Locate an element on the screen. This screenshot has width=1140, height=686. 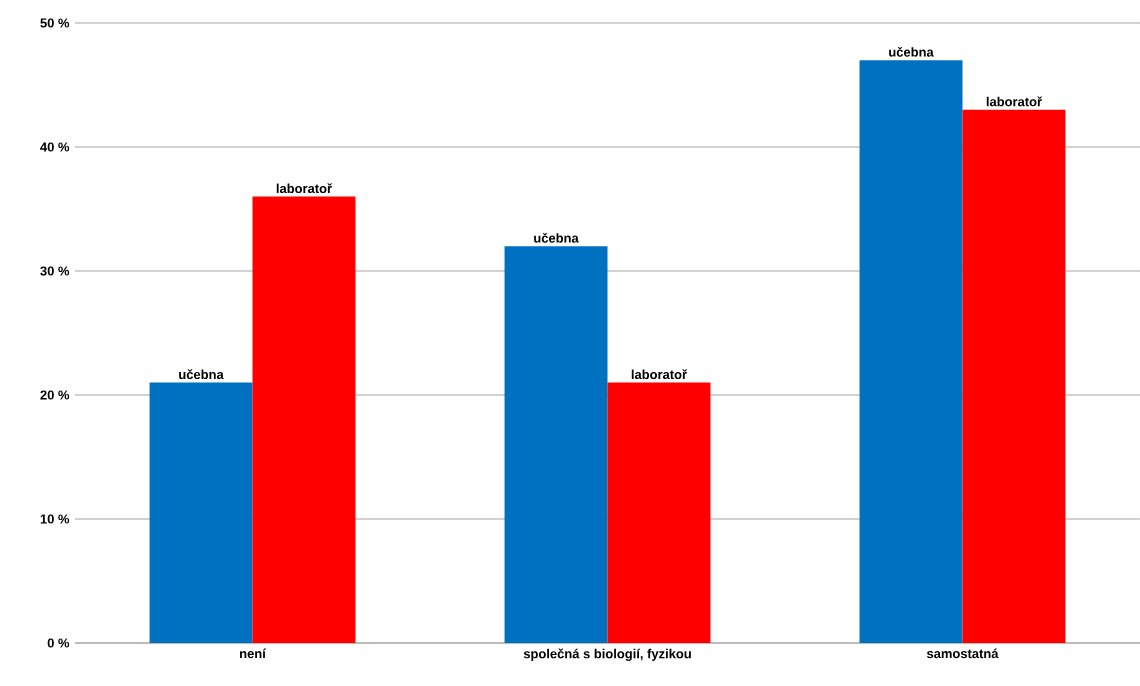
y-tick-label: 40 % is located at coordinates (55, 147).